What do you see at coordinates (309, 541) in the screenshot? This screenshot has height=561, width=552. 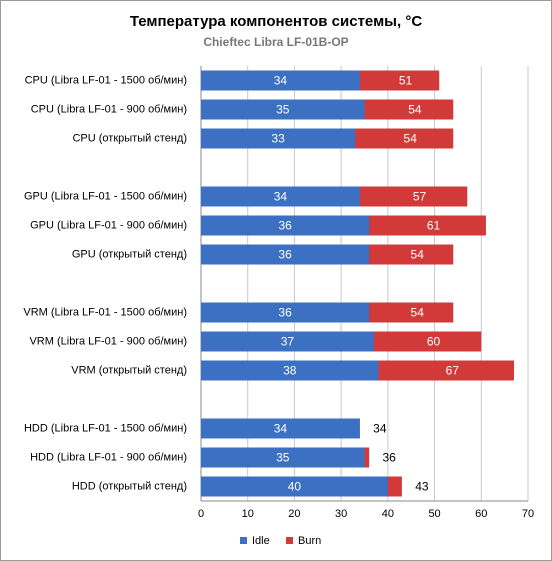 I see `legend-label: Burn` at bounding box center [309, 541].